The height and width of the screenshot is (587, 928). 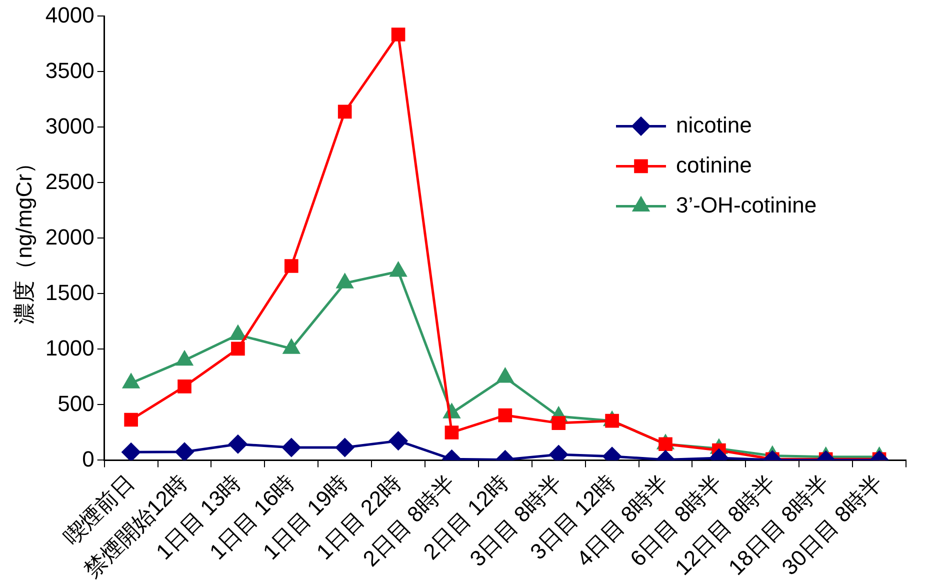 What do you see at coordinates (69, 15) in the screenshot?
I see `y-tick-label: 4000` at bounding box center [69, 15].